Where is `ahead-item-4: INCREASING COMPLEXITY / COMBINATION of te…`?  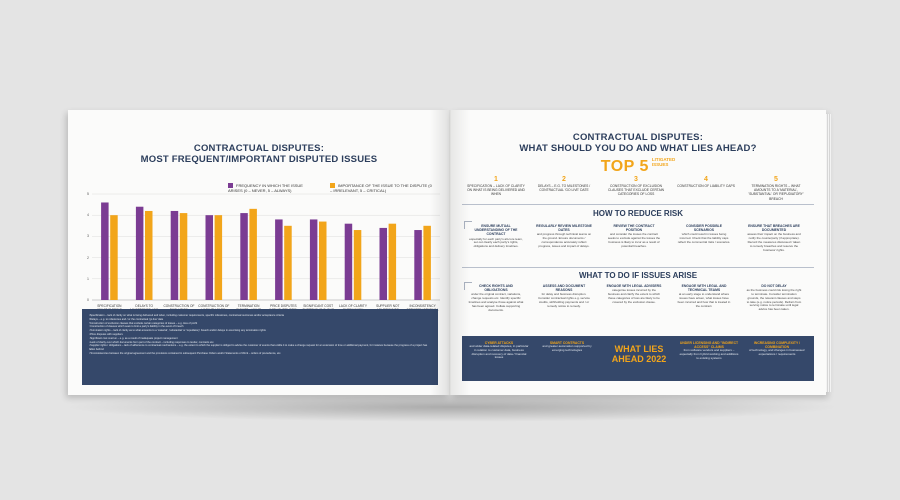
ahead-item-4: INCREASING COMPLEXITY / COMBINATION of te… is located at coordinates (777, 349).